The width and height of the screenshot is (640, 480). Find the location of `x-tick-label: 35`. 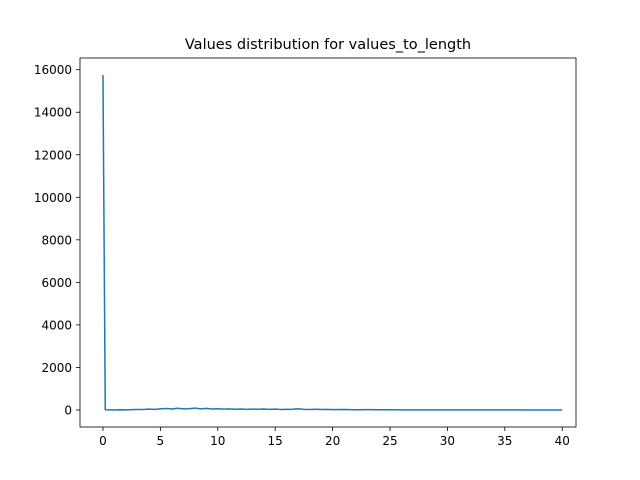

x-tick-label: 35 is located at coordinates (504, 441).